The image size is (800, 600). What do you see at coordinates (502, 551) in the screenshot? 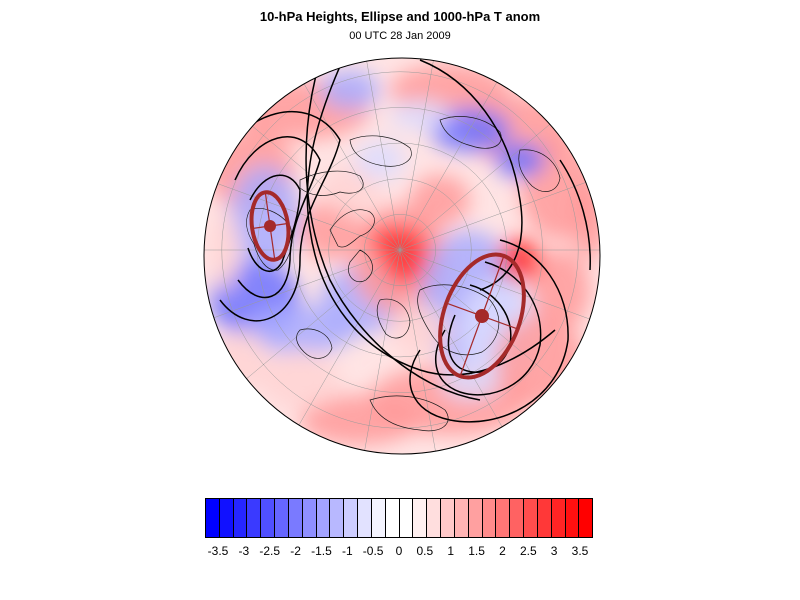
I see `colorbar-tick-label: 2` at bounding box center [502, 551].